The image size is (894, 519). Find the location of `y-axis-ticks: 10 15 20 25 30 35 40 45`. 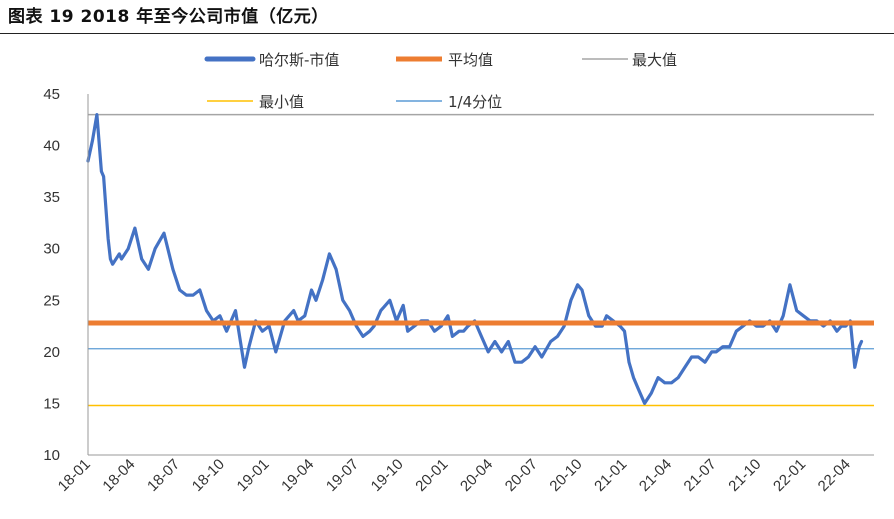

y-axis-ticks: 10 15 20 25 30 35 40 45 is located at coordinates (51, 275).